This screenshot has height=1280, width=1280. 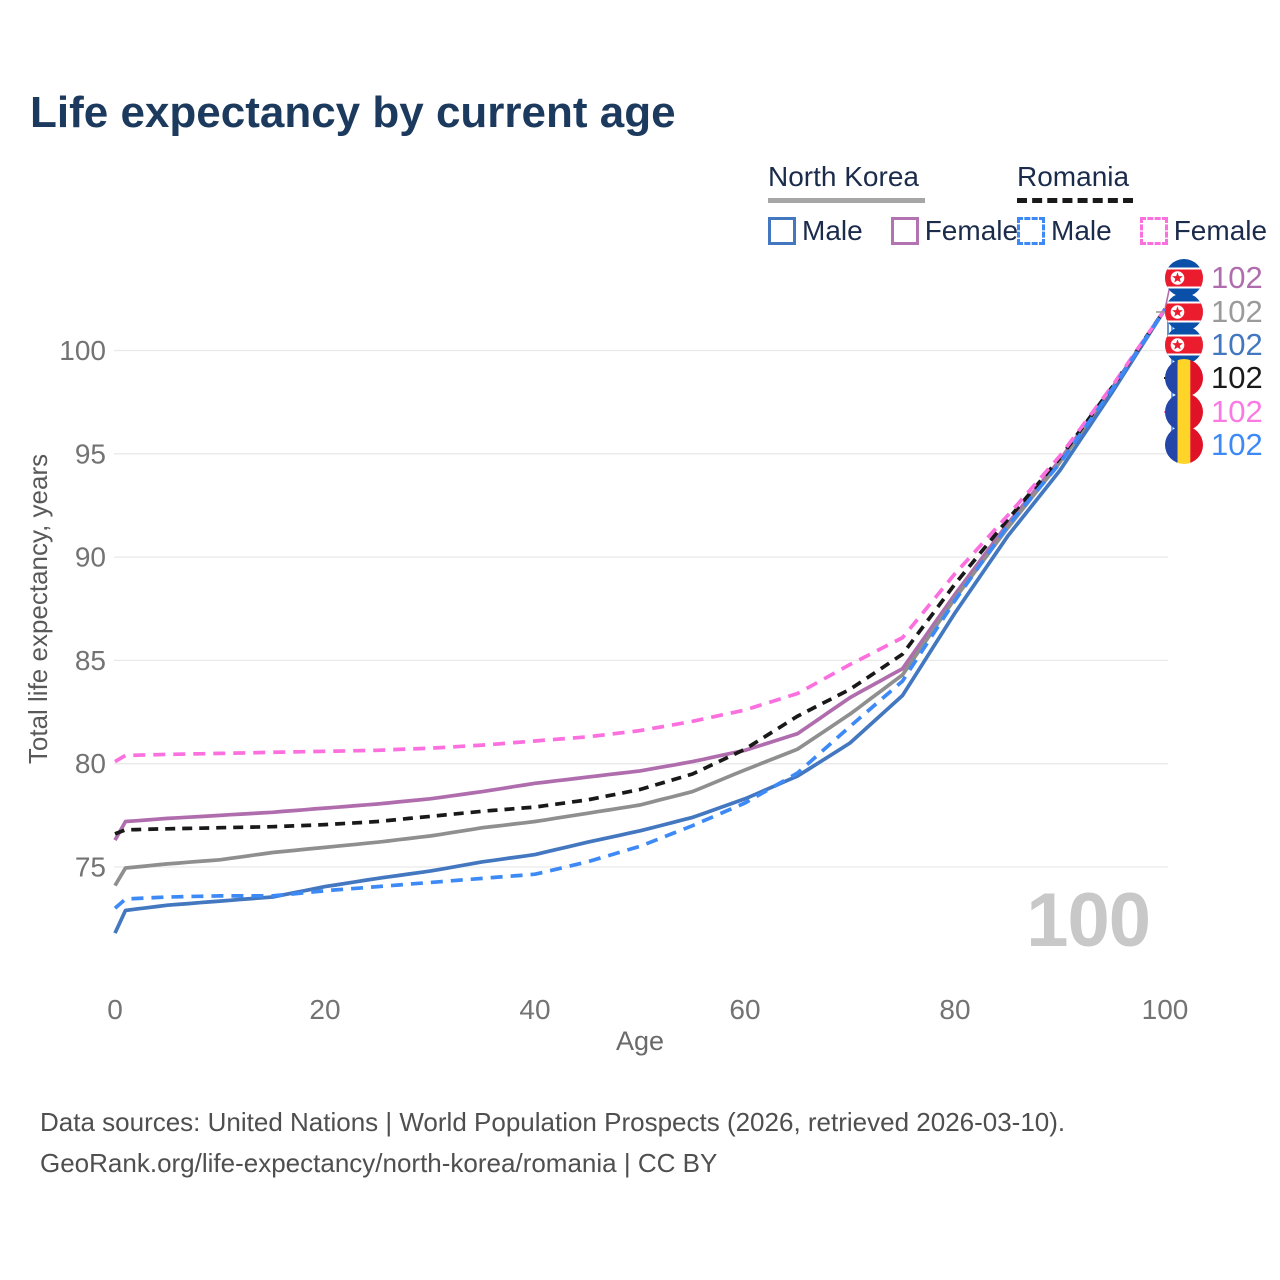 What do you see at coordinates (1142, 204) in the screenshot?
I see `legend-group-romania: Romania Male Female` at bounding box center [1142, 204].